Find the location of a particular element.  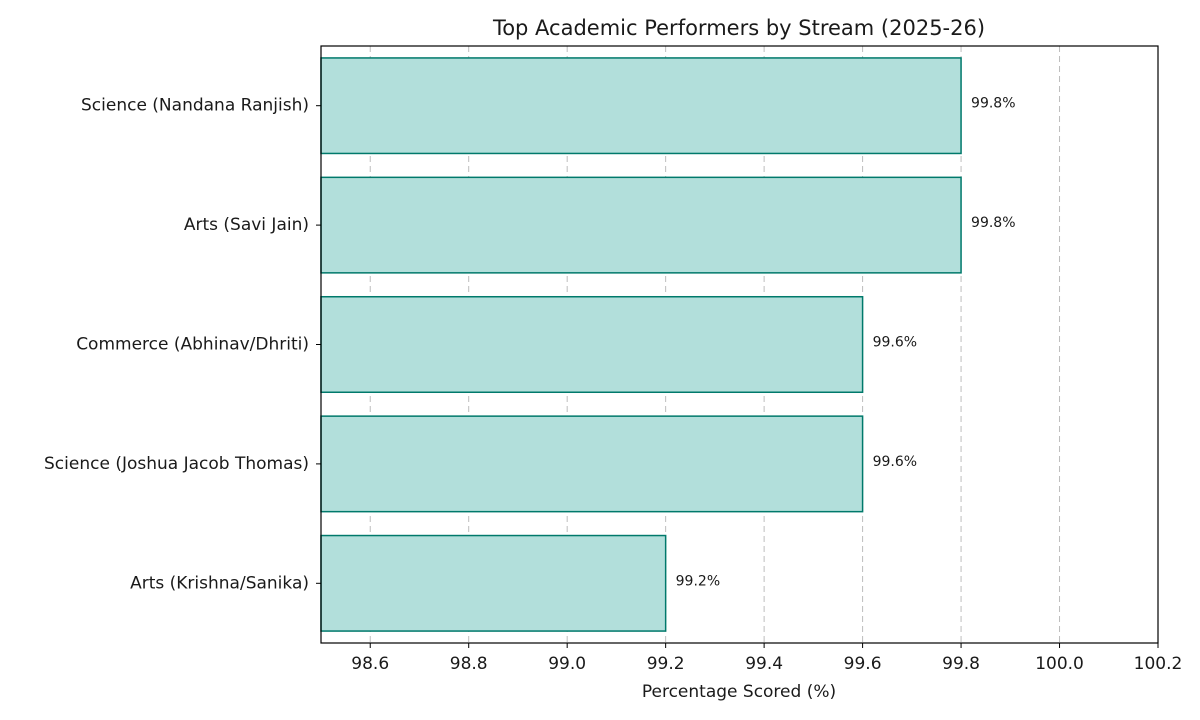

x-tick-label: 98.8 is located at coordinates (469, 664).